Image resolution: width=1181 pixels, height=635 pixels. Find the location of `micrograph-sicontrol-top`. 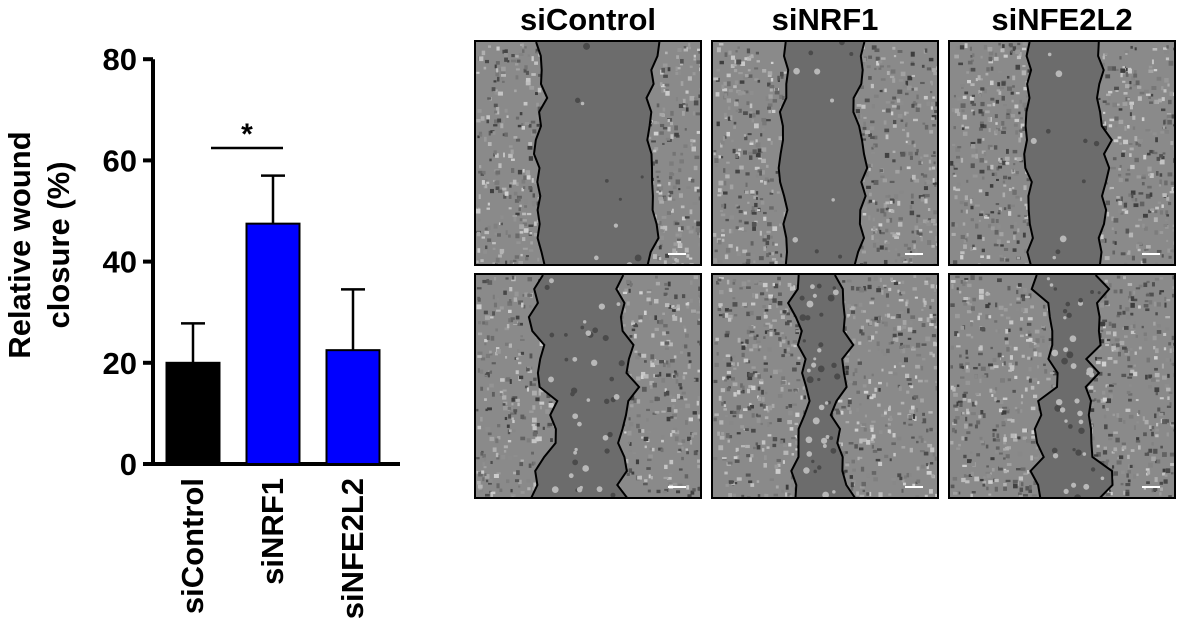

micrograph-sicontrol-top is located at coordinates (588, 153).